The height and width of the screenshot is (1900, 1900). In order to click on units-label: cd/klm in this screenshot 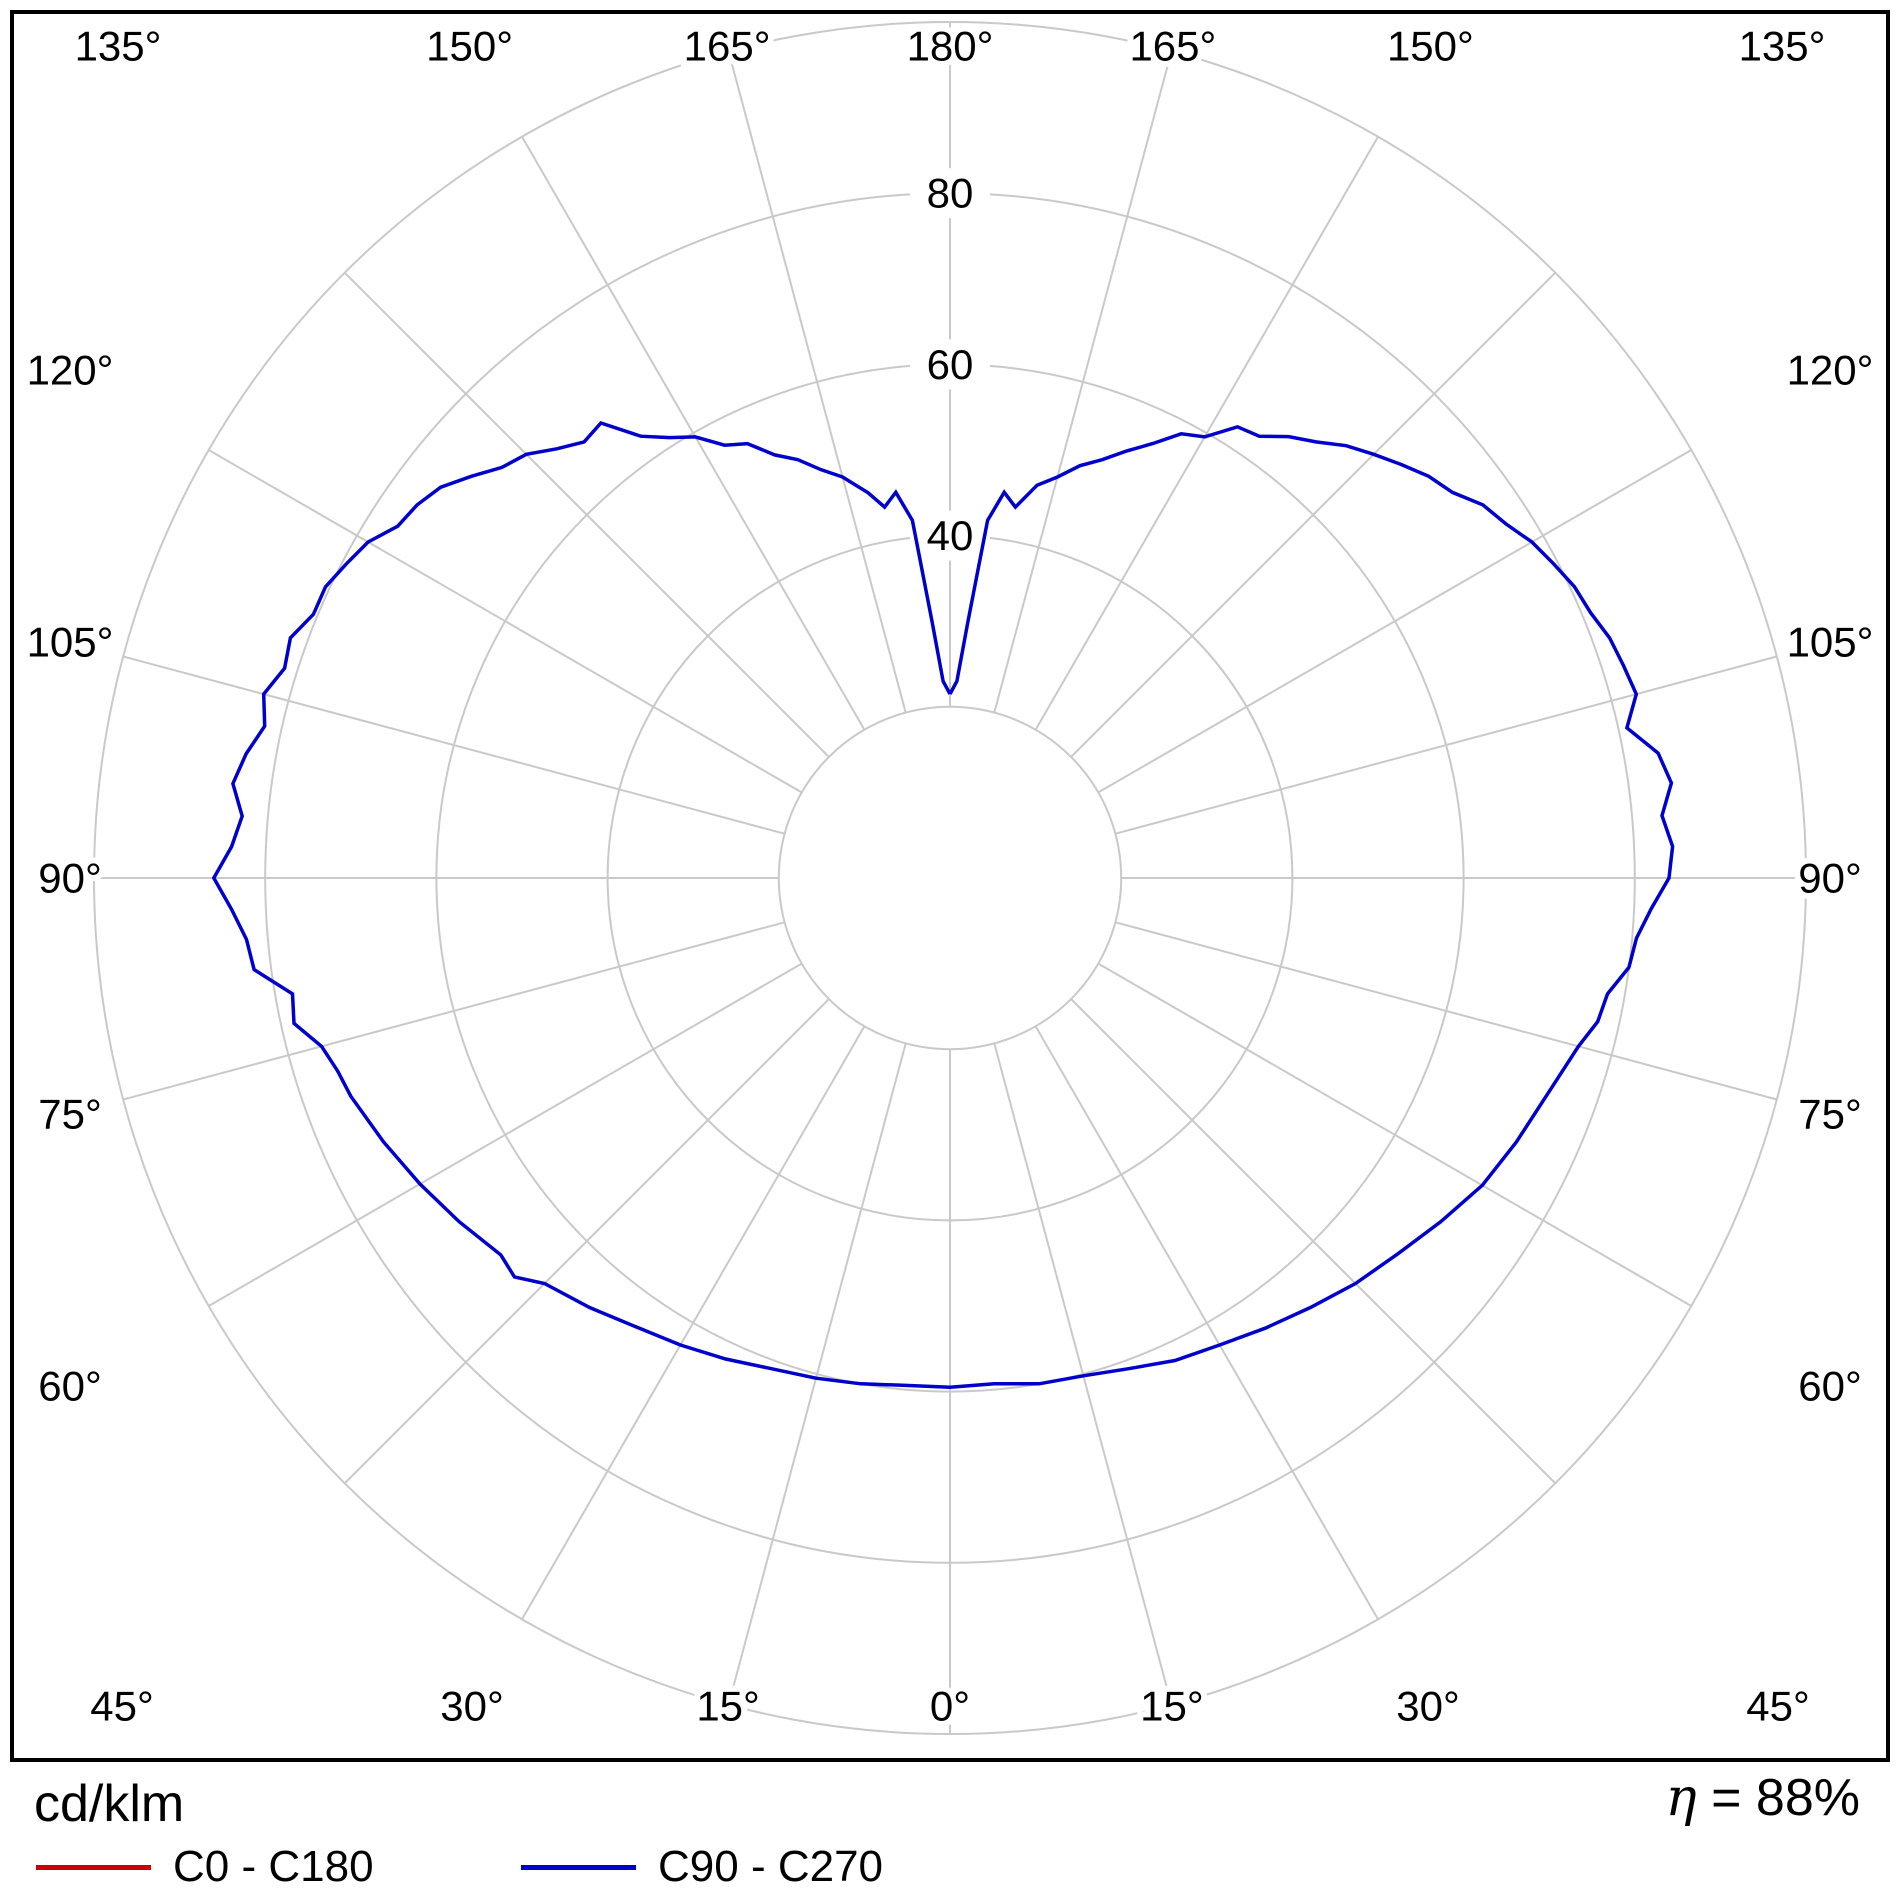, I will do `click(109, 1804)`.